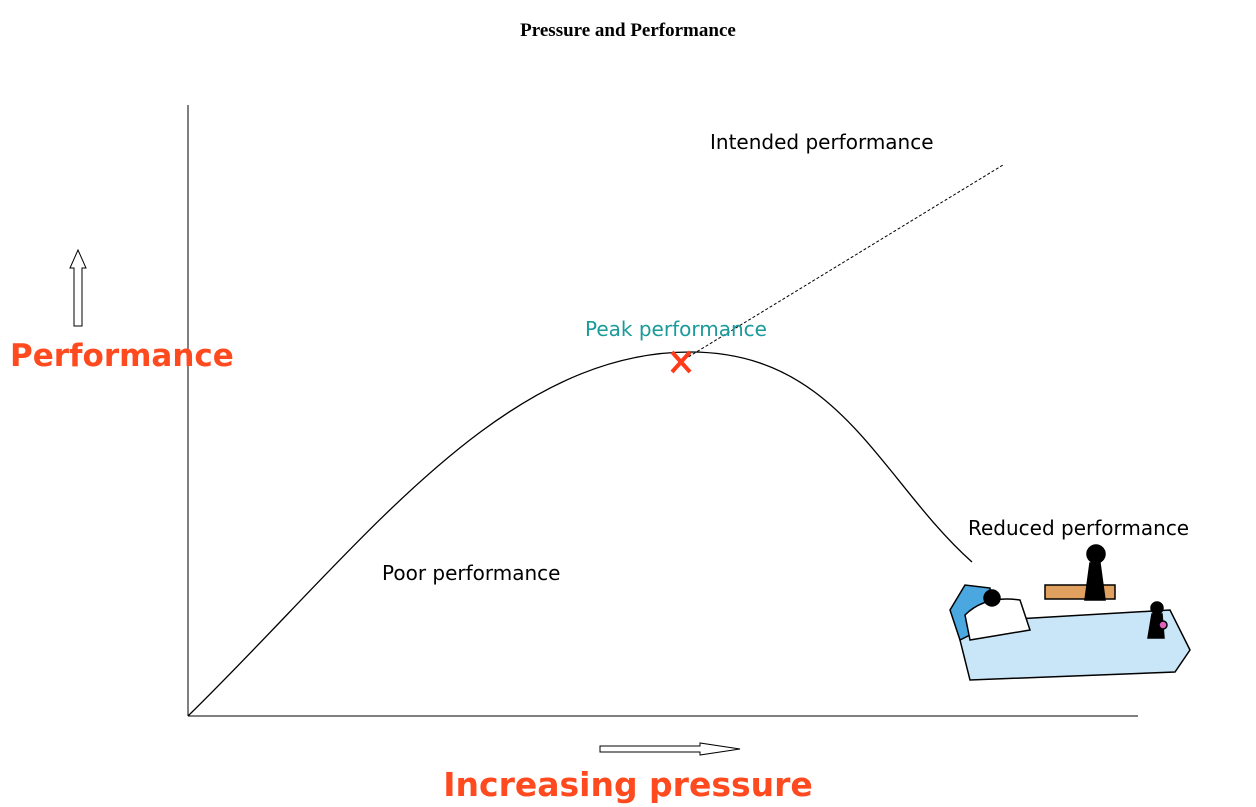 The width and height of the screenshot is (1256, 807). What do you see at coordinates (471, 573) in the screenshot?
I see `poor-label: Poor performance` at bounding box center [471, 573].